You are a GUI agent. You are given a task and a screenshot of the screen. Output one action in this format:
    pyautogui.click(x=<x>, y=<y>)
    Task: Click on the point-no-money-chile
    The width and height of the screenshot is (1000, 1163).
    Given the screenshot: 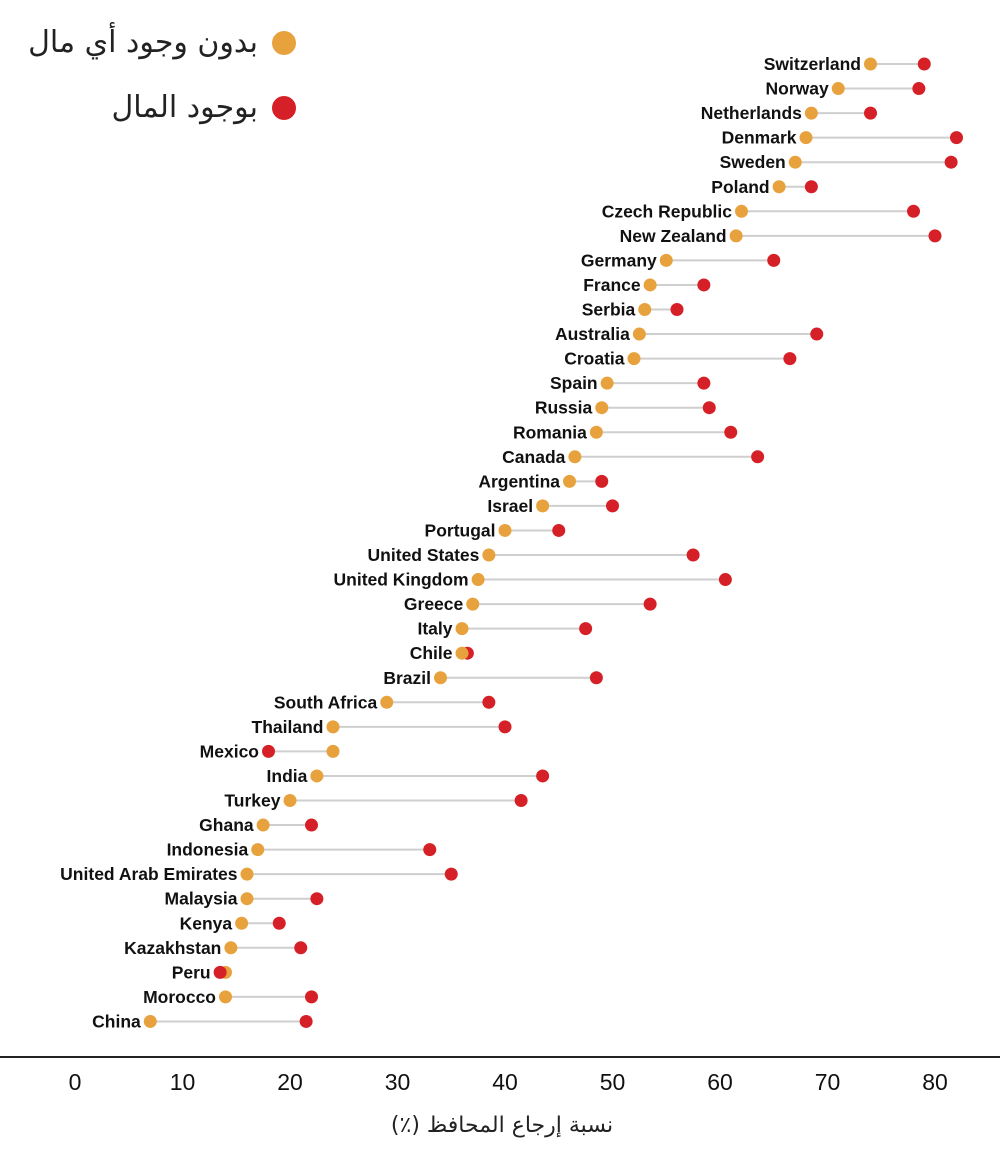 What is the action you would take?
    pyautogui.click(x=462, y=653)
    